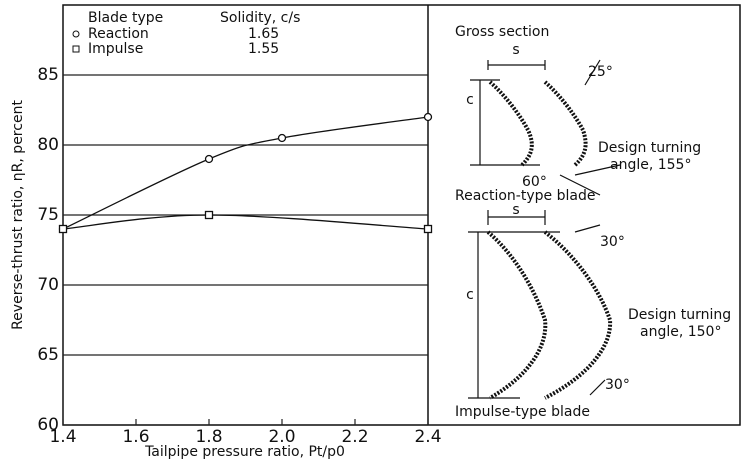 The height and width of the screenshot is (470, 748). What do you see at coordinates (194, 18) in the screenshot?
I see `legend: Blade type Solidity, c/s` at bounding box center [194, 18].